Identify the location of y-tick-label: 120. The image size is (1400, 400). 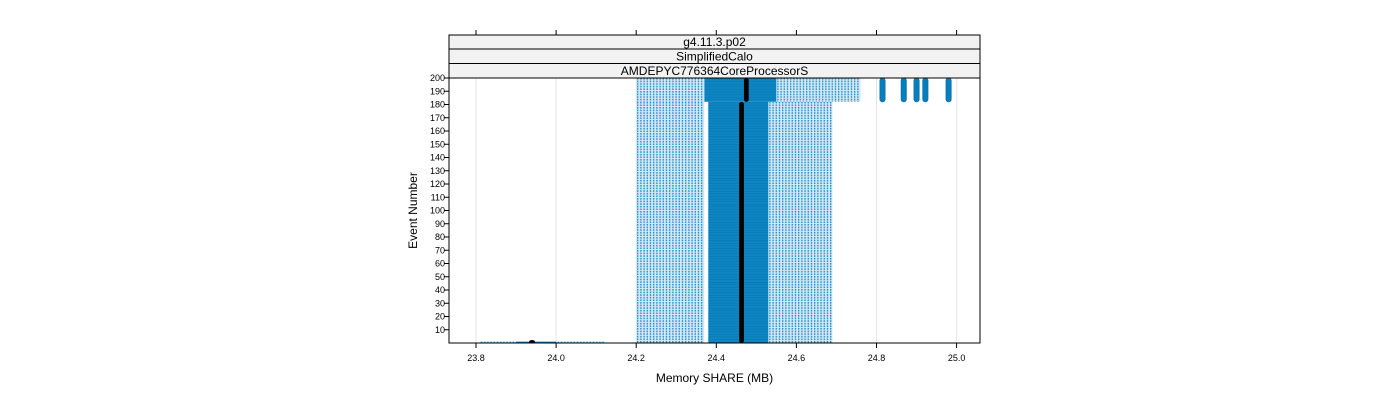
(437, 184).